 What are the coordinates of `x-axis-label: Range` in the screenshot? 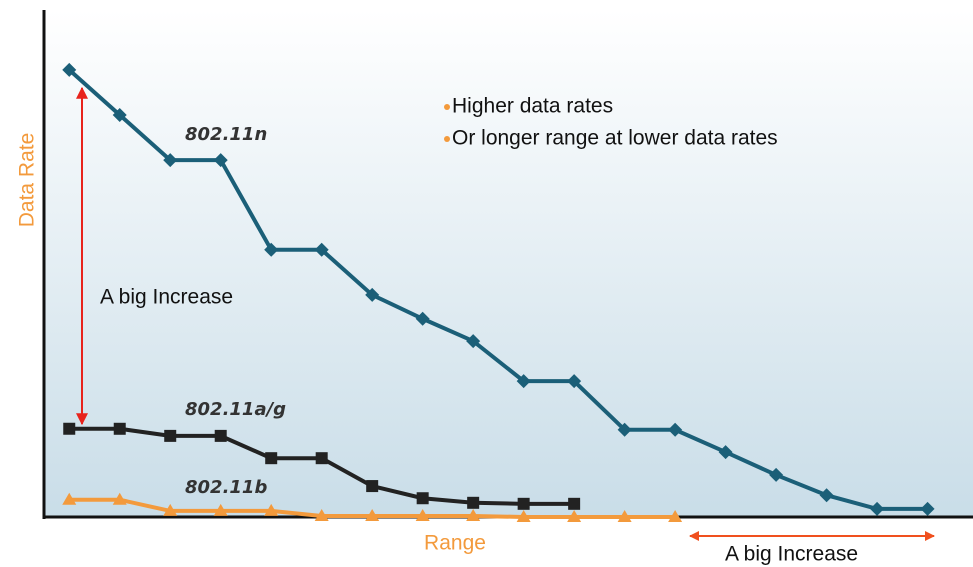 It's located at (455, 543).